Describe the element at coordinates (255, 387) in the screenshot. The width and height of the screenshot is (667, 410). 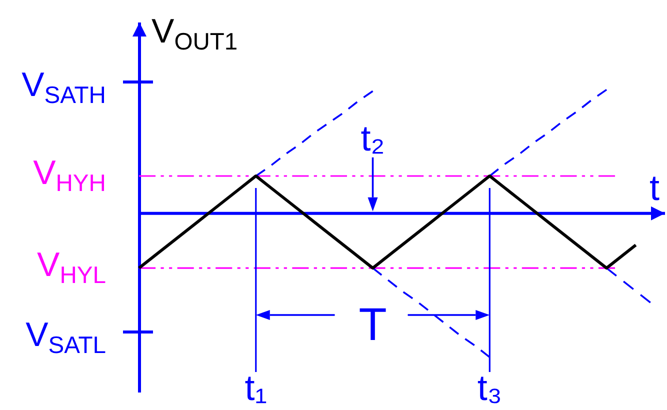
I see `x-tick-label: t₁` at that location.